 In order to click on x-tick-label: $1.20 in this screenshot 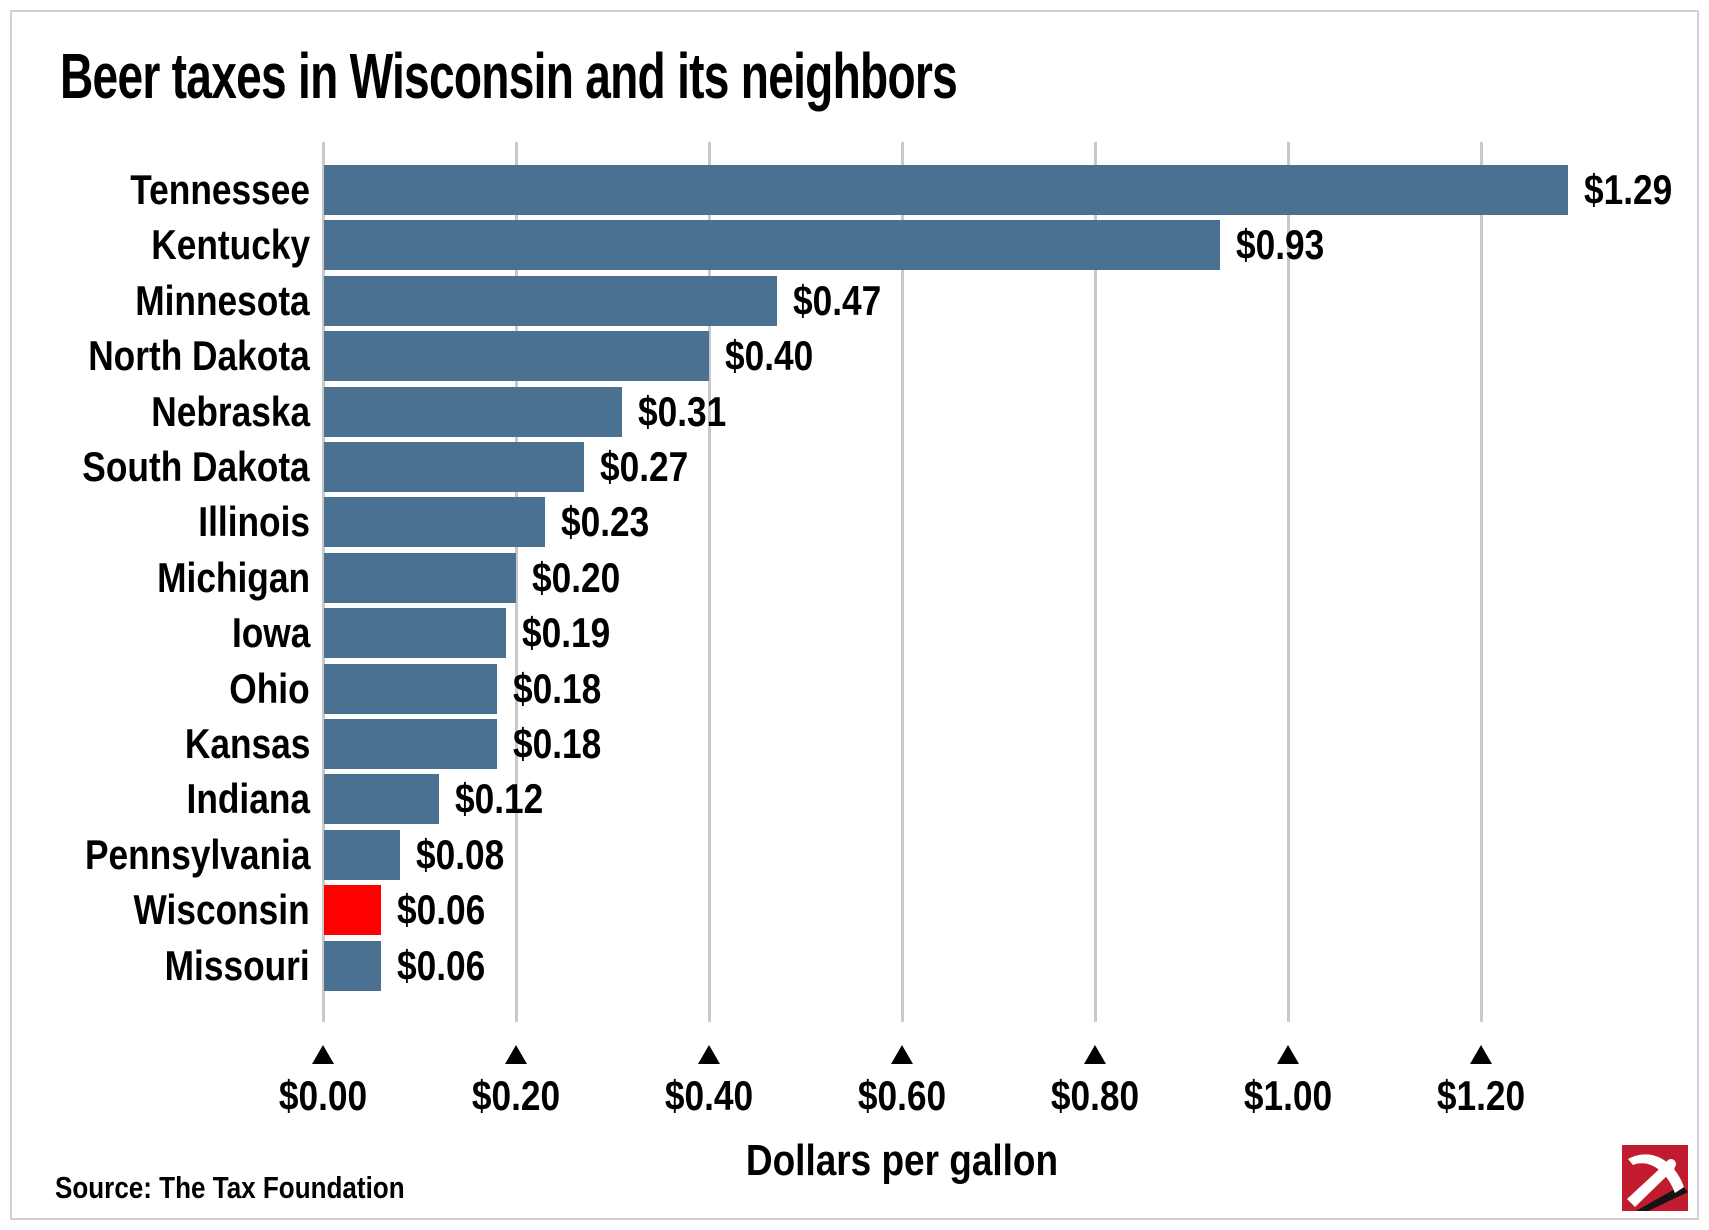, I will do `click(1480, 1096)`.